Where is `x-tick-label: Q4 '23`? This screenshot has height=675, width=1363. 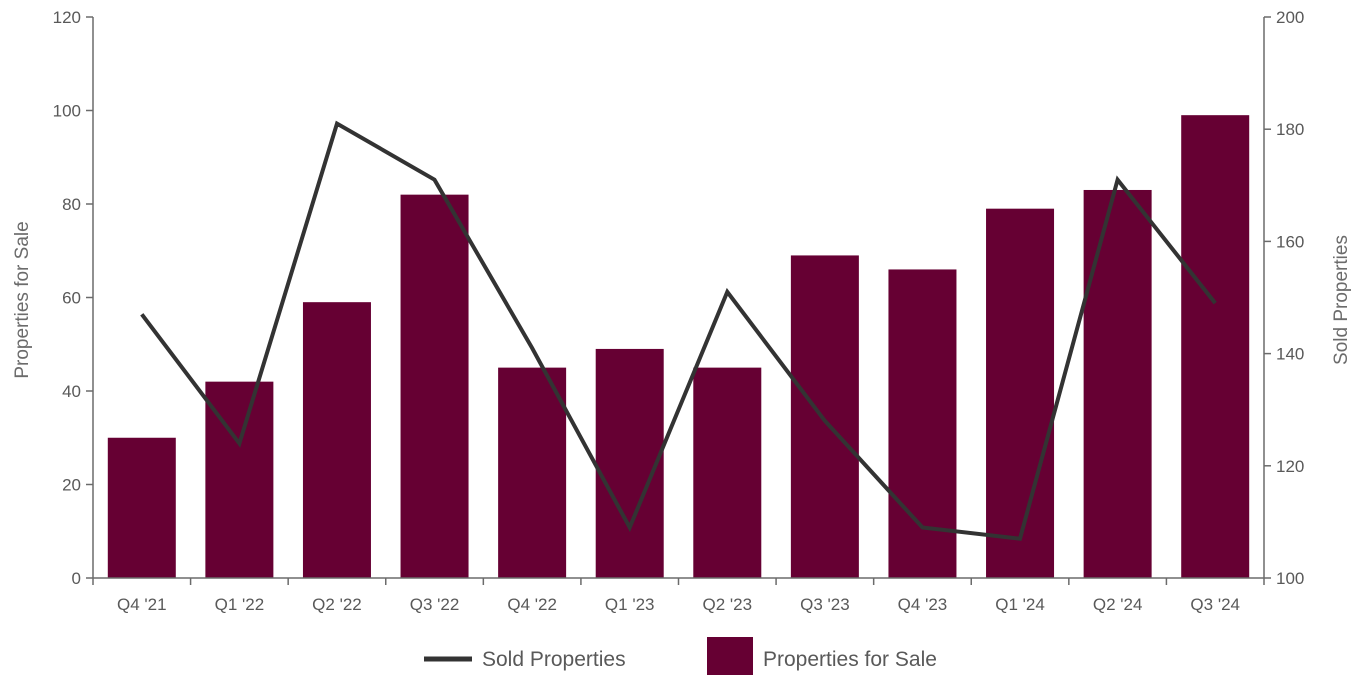 x-tick-label: Q4 '23 is located at coordinates (923, 604).